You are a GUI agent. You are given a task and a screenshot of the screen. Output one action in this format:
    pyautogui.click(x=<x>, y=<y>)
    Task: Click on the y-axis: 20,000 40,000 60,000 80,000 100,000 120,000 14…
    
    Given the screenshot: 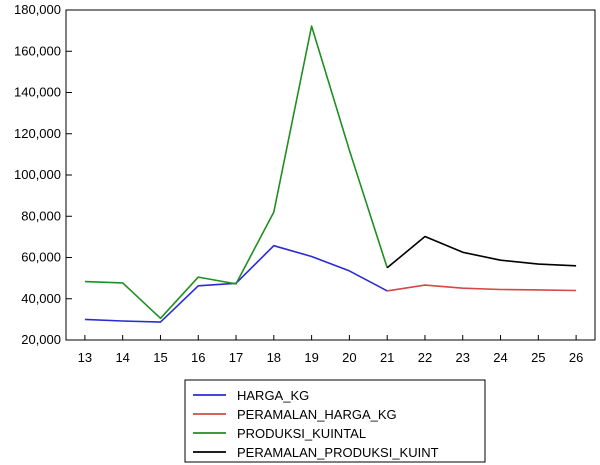 What is the action you would take?
    pyautogui.click(x=43, y=174)
    